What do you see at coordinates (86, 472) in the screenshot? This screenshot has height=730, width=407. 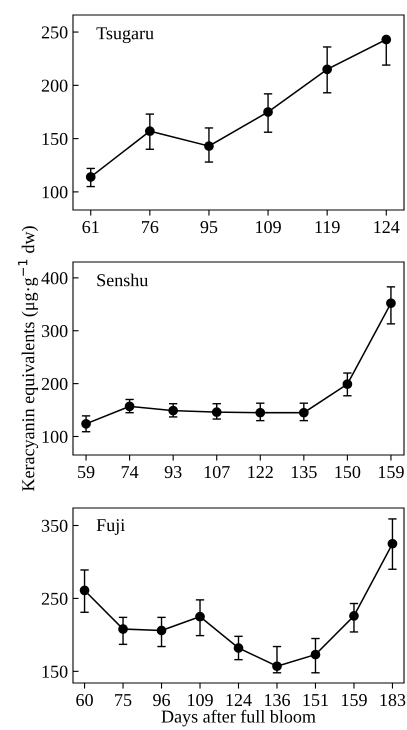 I see `x-tick-label: 59` at bounding box center [86, 472].